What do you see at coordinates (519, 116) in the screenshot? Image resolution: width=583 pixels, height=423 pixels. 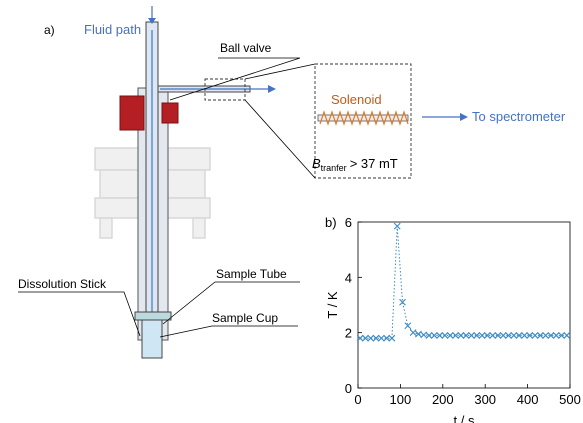 I see `spectrometer-label: To spectrometer` at bounding box center [519, 116].